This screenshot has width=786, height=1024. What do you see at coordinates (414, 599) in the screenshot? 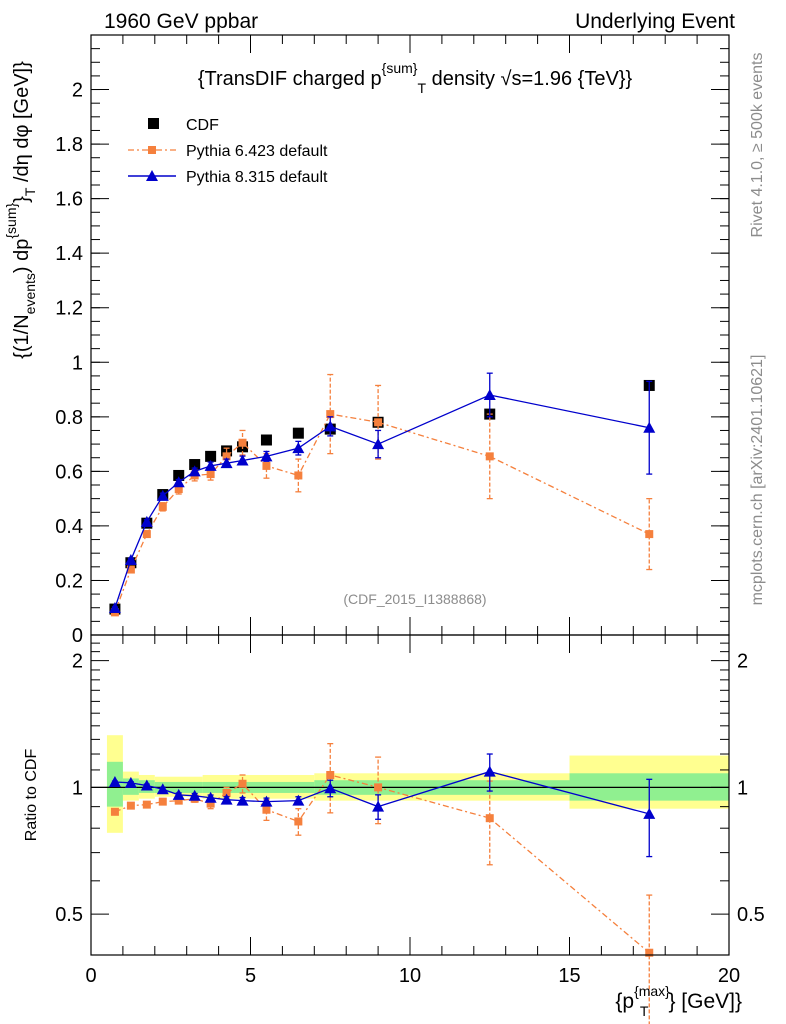
I see `analysis-annotation: (CDF_2015_I1388868)` at bounding box center [414, 599].